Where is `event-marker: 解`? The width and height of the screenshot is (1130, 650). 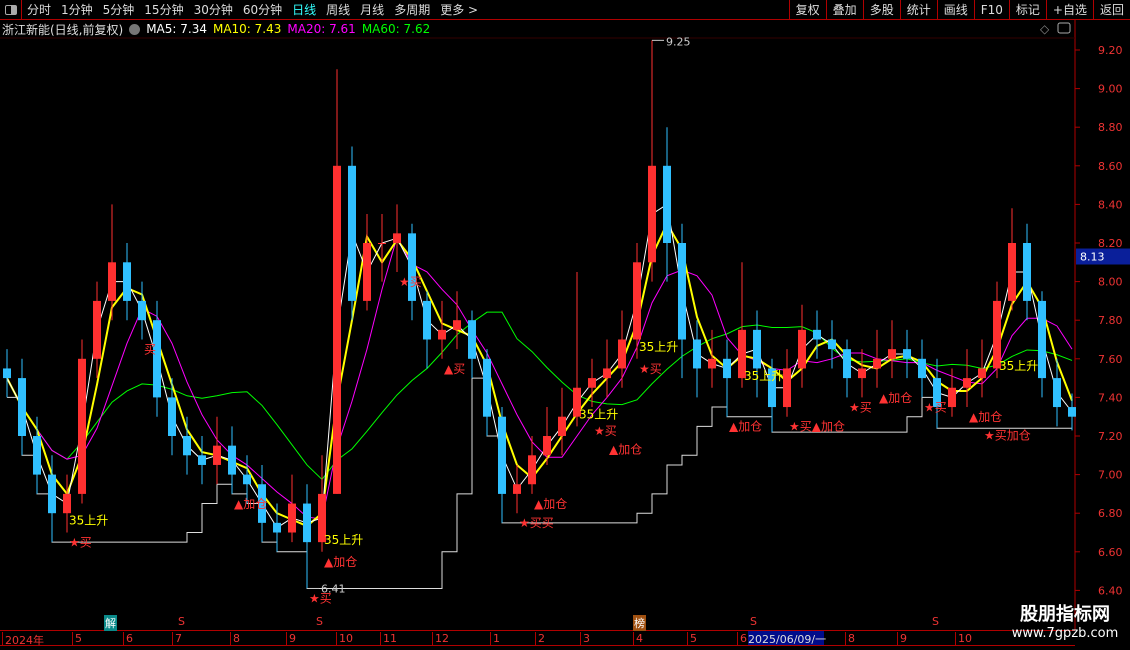
event-marker: 解 is located at coordinates (110, 623).